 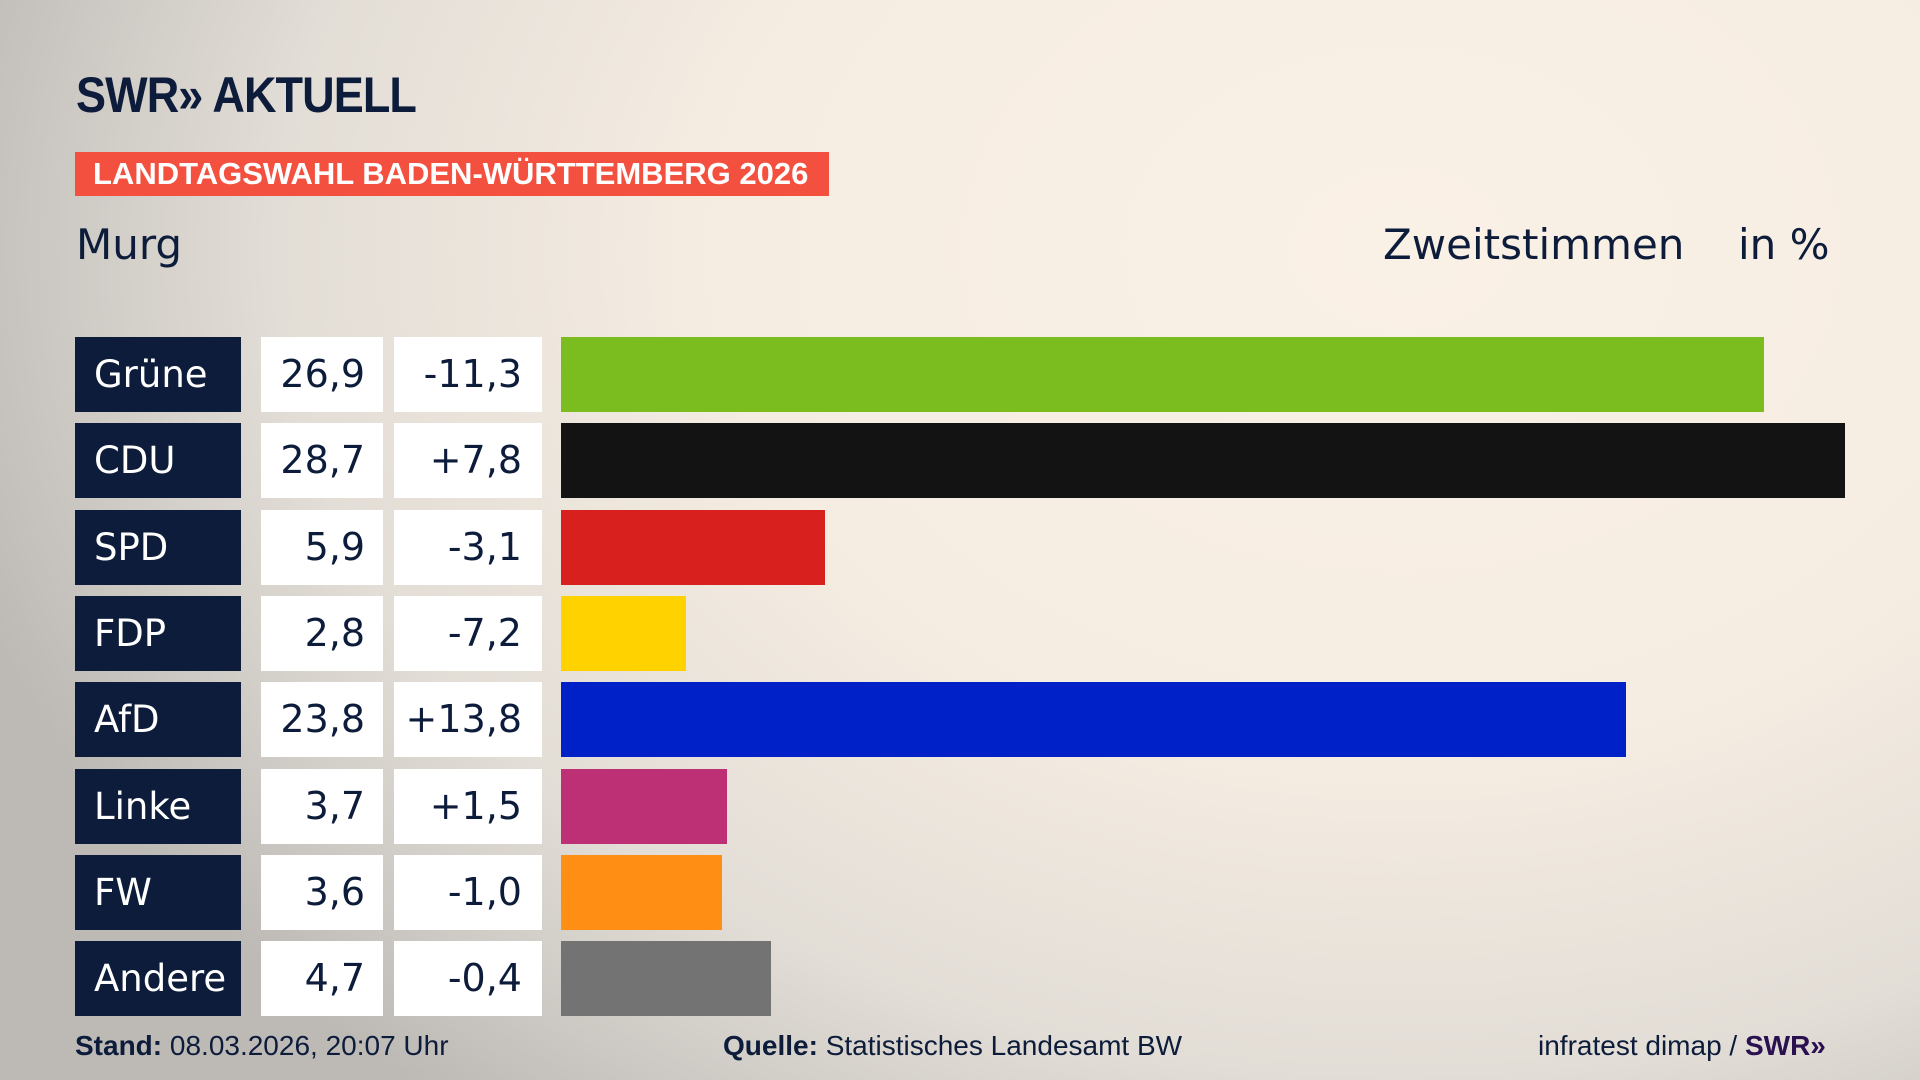 I want to click on region-title: Murg, so click(x=129, y=244).